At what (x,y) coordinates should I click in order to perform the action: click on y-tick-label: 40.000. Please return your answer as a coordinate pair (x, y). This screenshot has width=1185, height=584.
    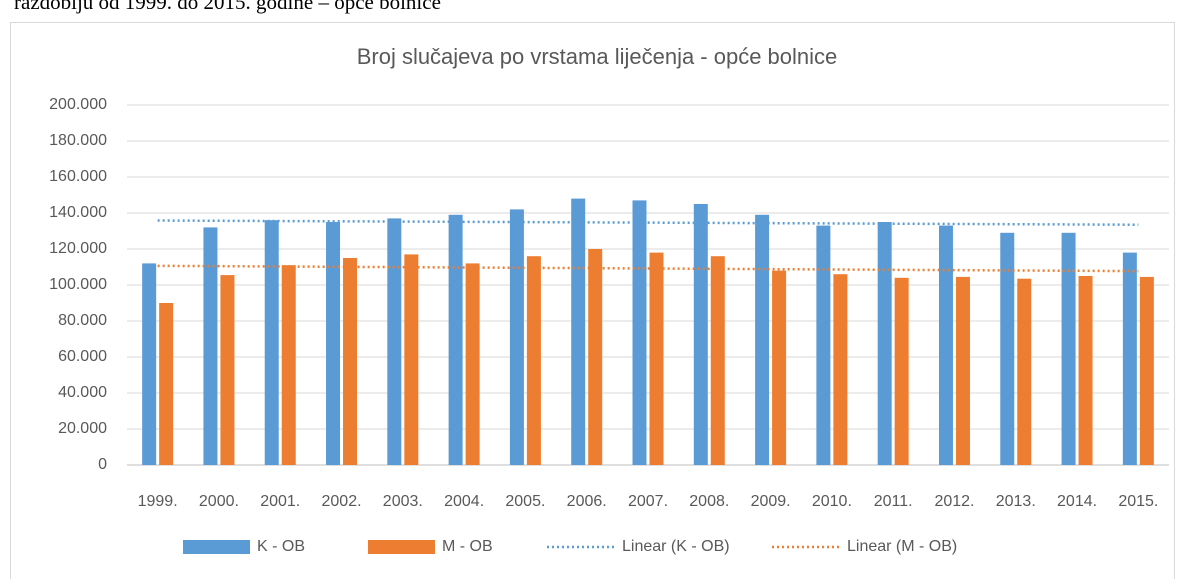
    Looking at the image, I should click on (82, 392).